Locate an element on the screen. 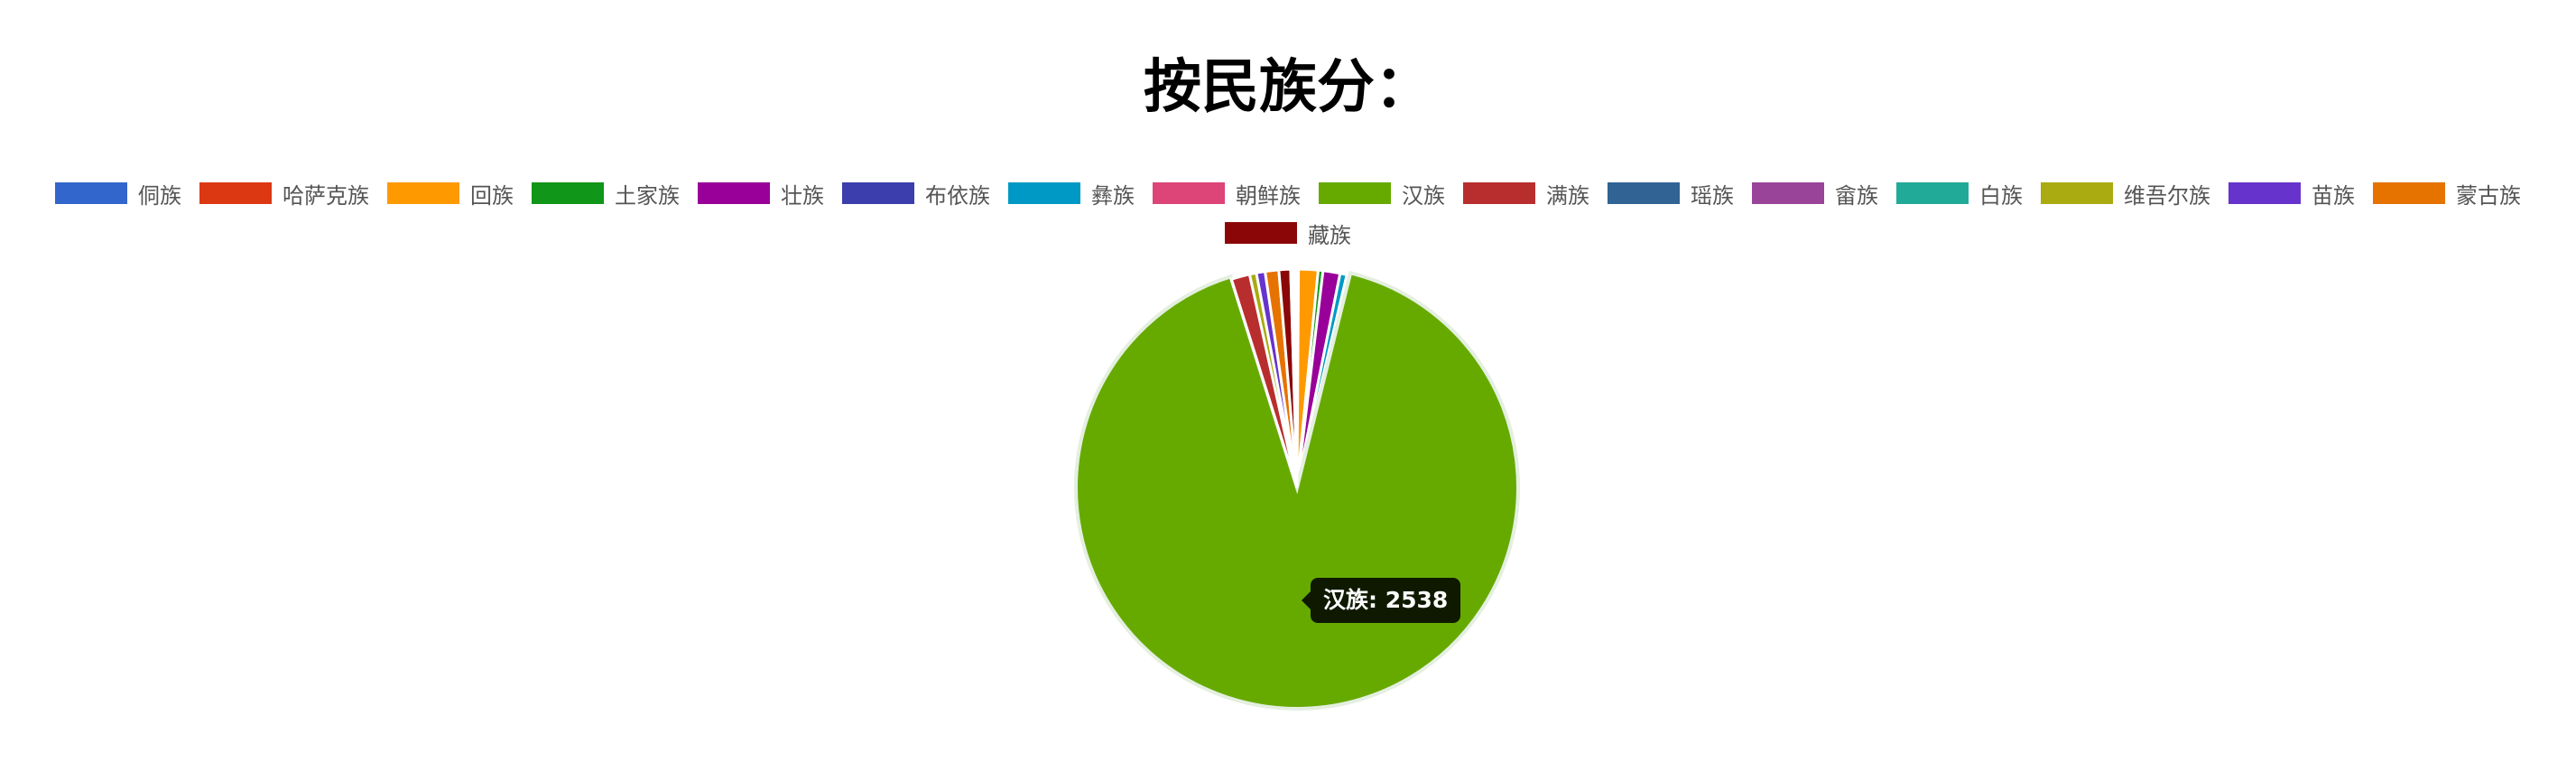  legend-item: 土家族 is located at coordinates (606, 193).